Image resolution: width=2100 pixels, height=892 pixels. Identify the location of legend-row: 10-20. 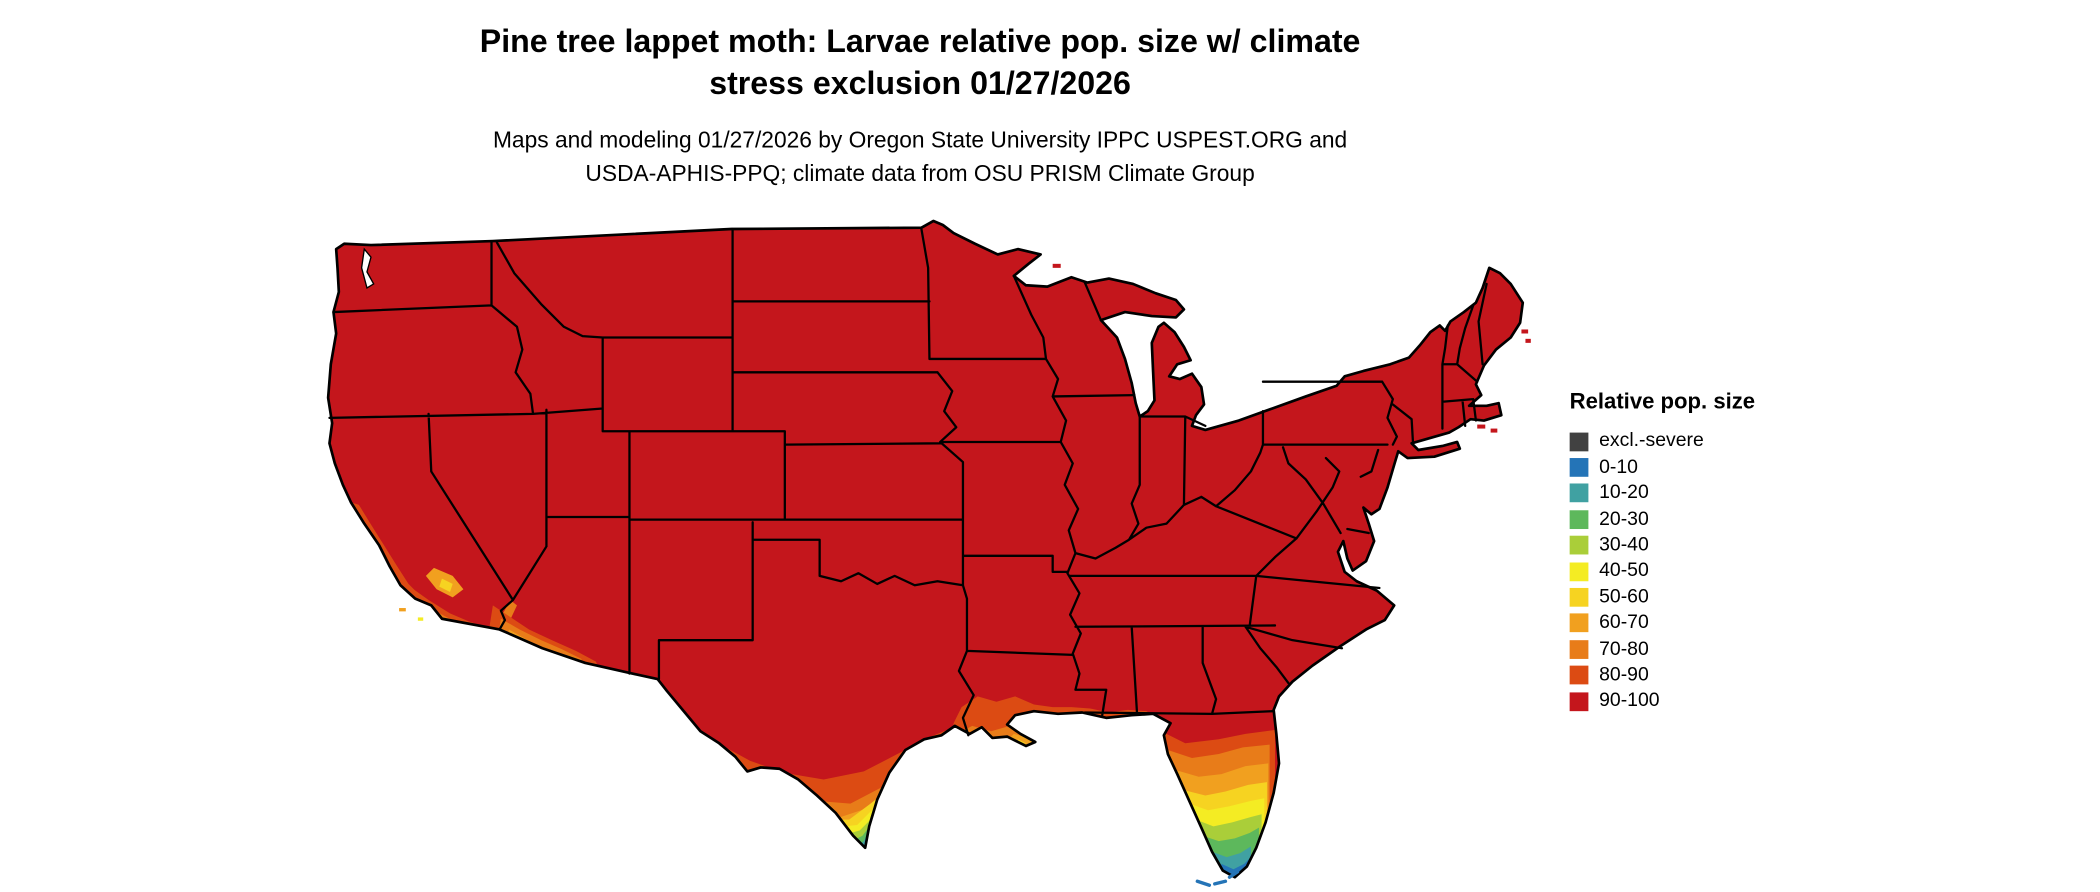
(1662, 494).